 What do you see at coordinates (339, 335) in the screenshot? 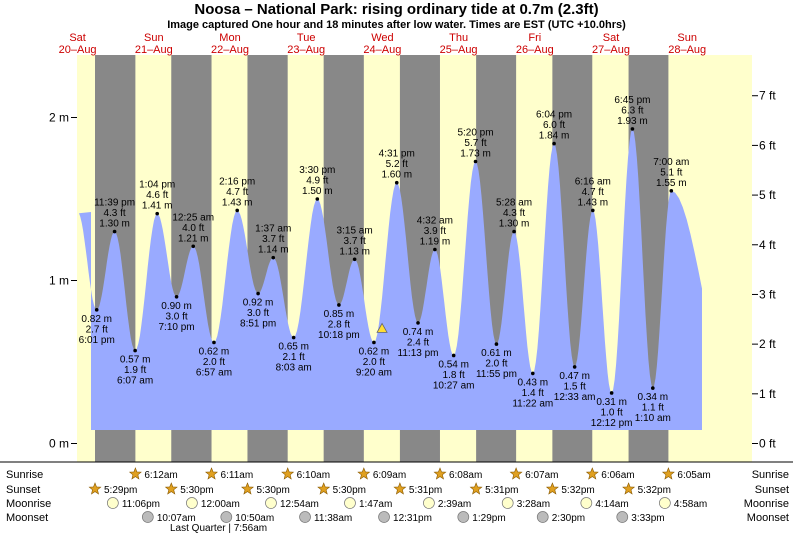
I see `low-tide-label: 10:18 pm` at bounding box center [339, 335].